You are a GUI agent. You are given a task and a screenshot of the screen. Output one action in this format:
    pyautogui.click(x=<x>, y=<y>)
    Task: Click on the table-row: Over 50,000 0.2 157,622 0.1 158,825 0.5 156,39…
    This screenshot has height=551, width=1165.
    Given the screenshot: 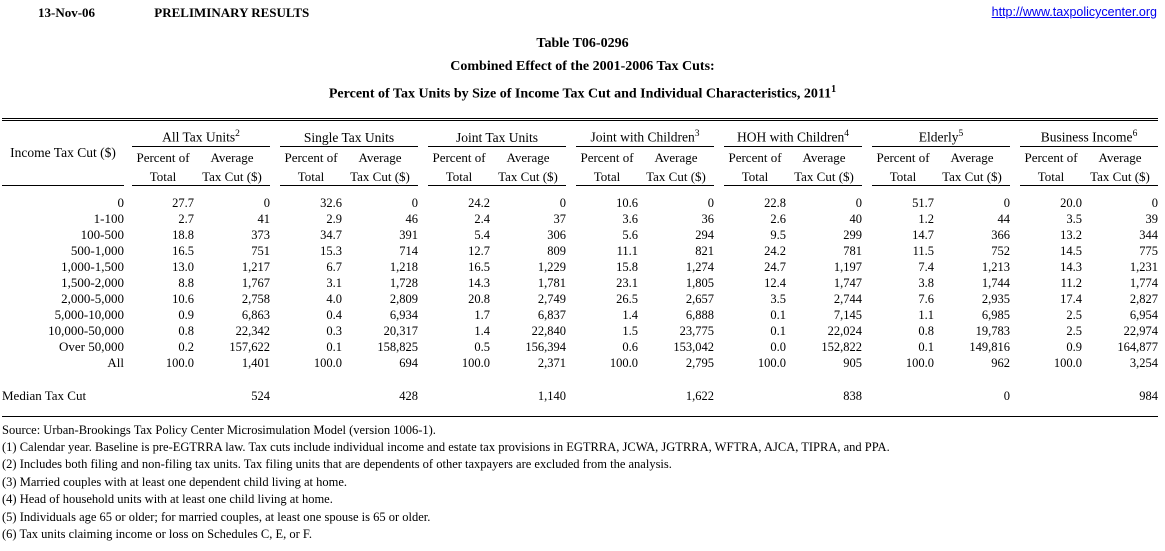 What is the action you would take?
    pyautogui.click(x=580, y=347)
    